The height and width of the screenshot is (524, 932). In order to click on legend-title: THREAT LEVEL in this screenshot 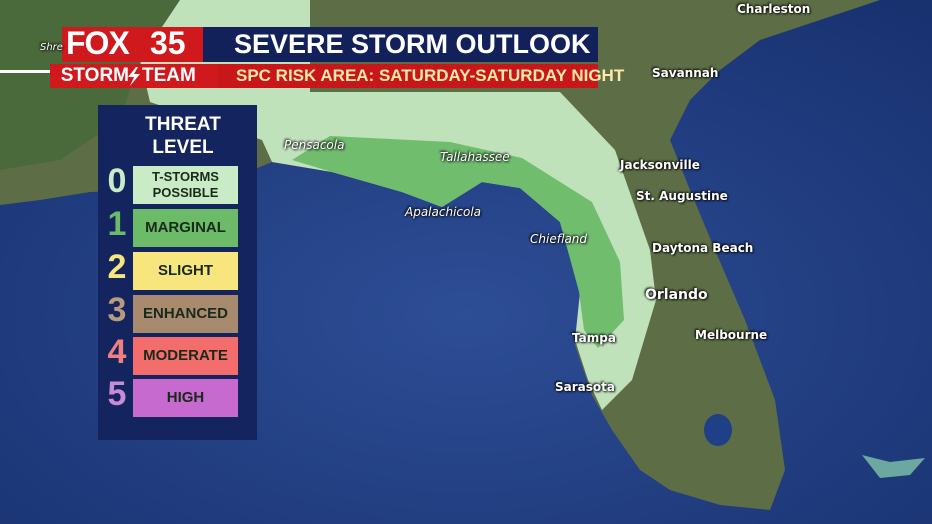, I will do `click(183, 136)`.